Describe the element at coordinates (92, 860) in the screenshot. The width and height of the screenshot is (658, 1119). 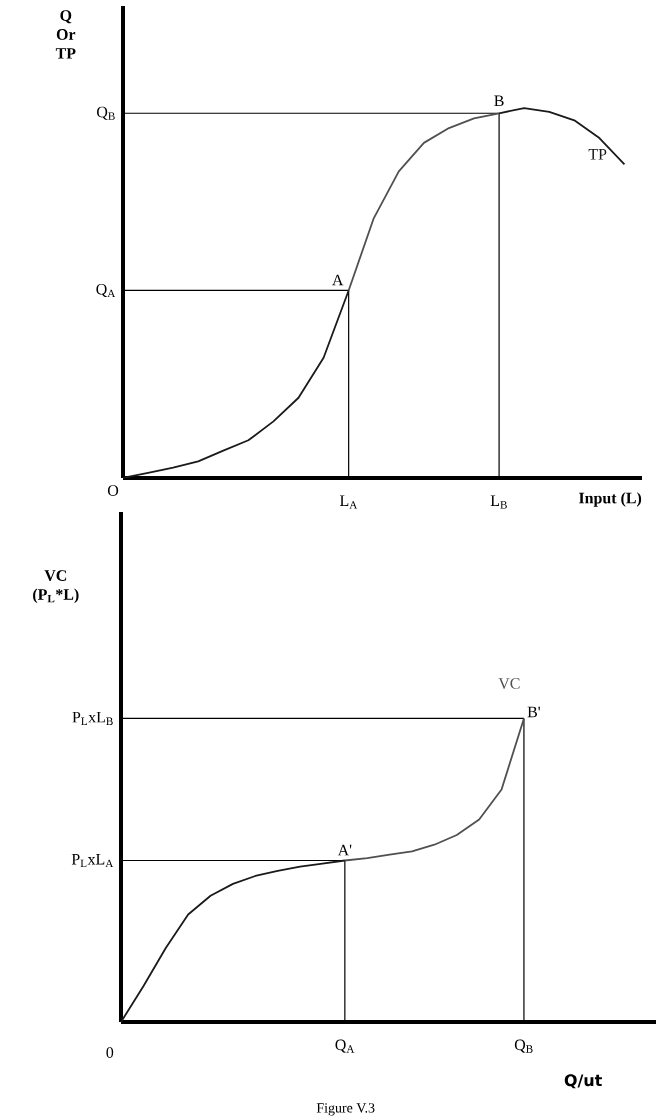
I see `ref-line-label: P$_{L}$xL$_{A}$` at that location.